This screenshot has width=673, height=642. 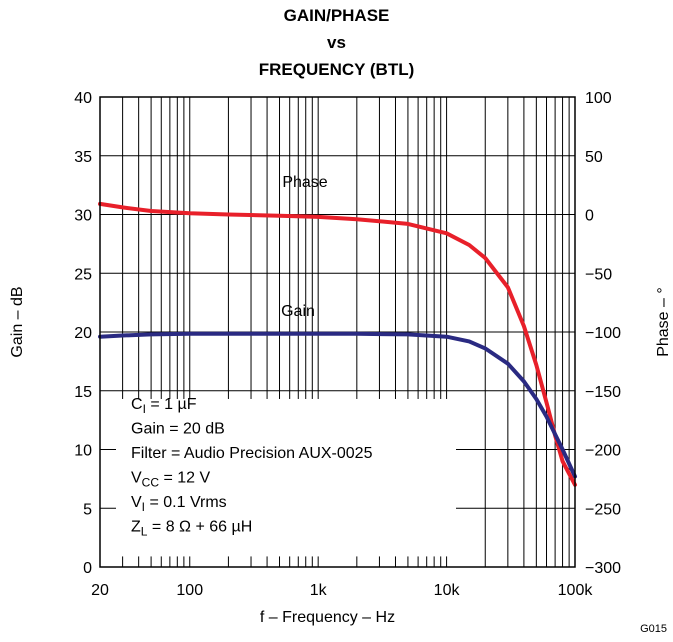 What do you see at coordinates (576, 590) in the screenshot?
I see `x-tick-label: 100k` at bounding box center [576, 590].